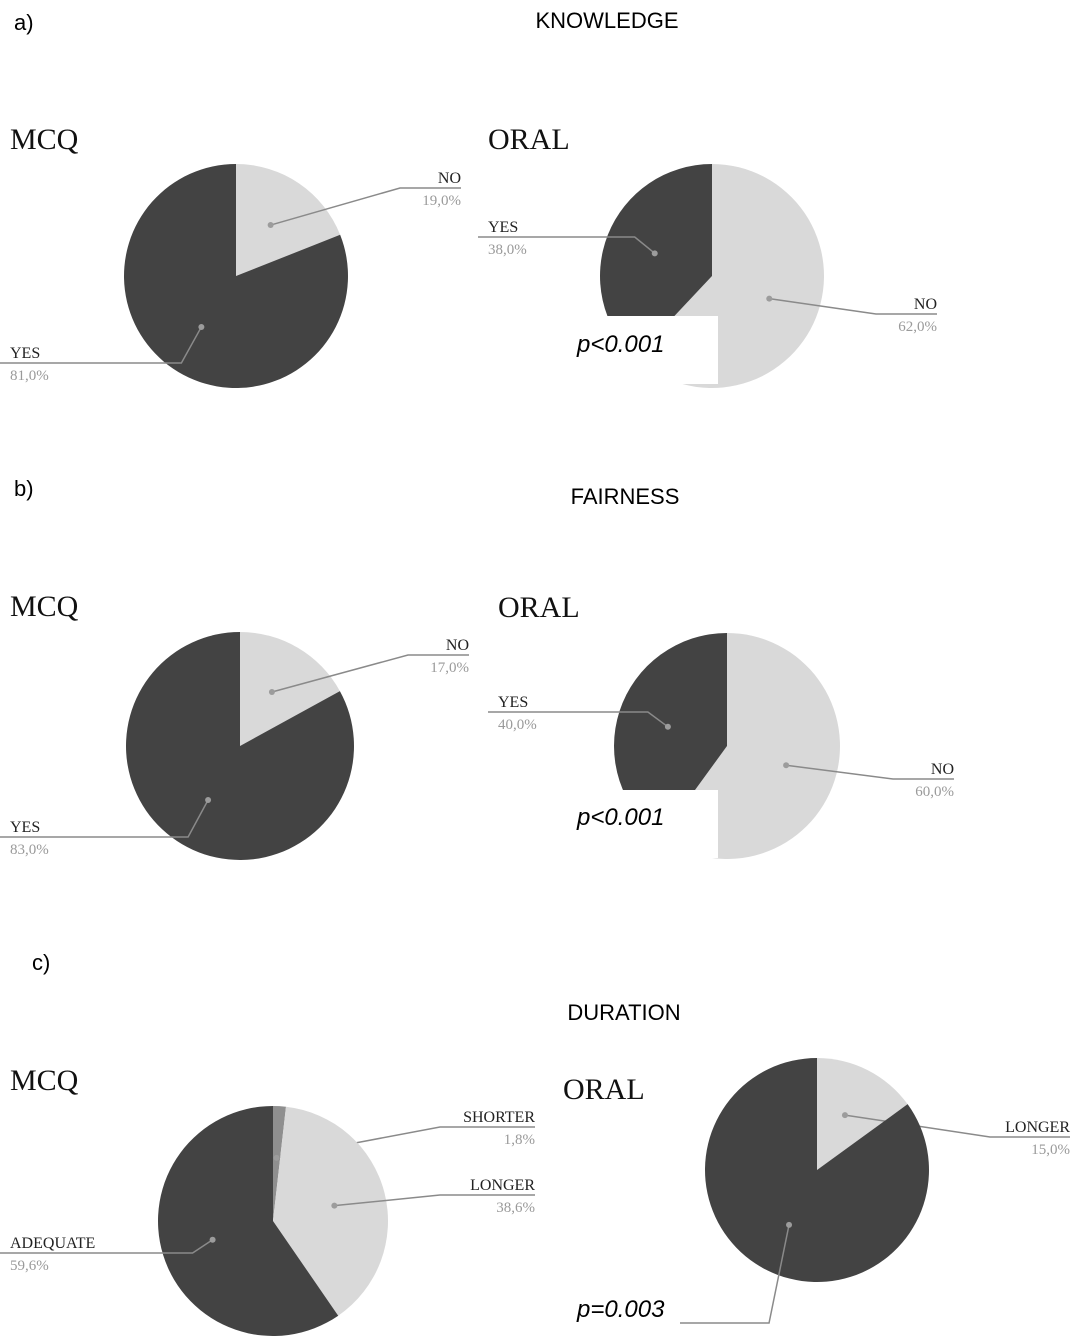 The width and height of the screenshot is (1076, 1336). I want to click on pvalue-fairness: p<0.001, so click(620, 817).